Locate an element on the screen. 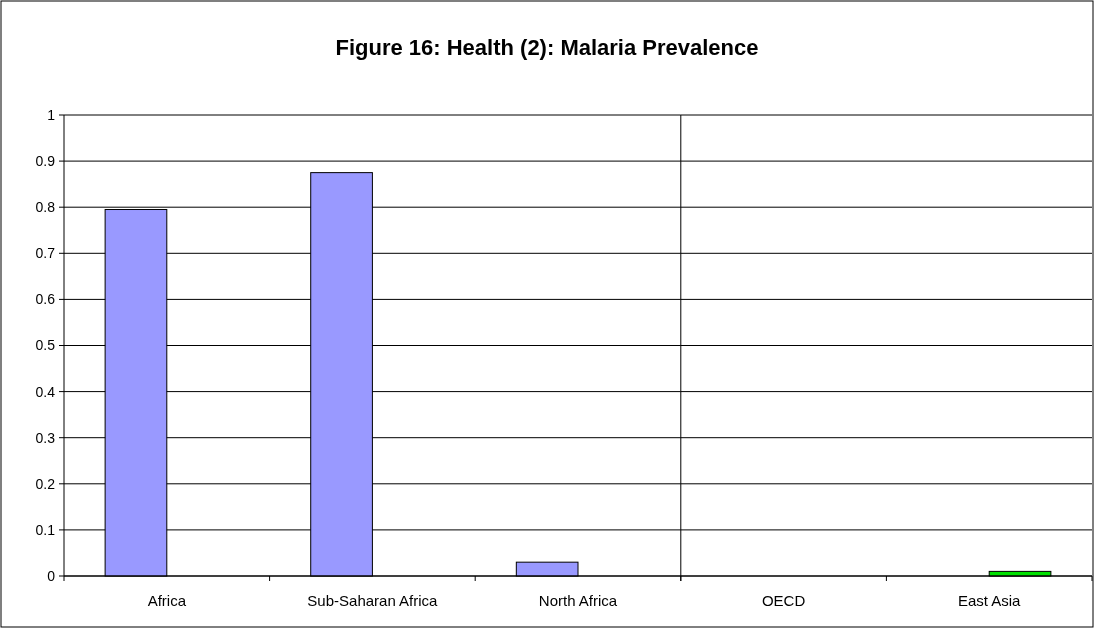 The width and height of the screenshot is (1094, 628). y-tick-label: 0 is located at coordinates (51, 575).